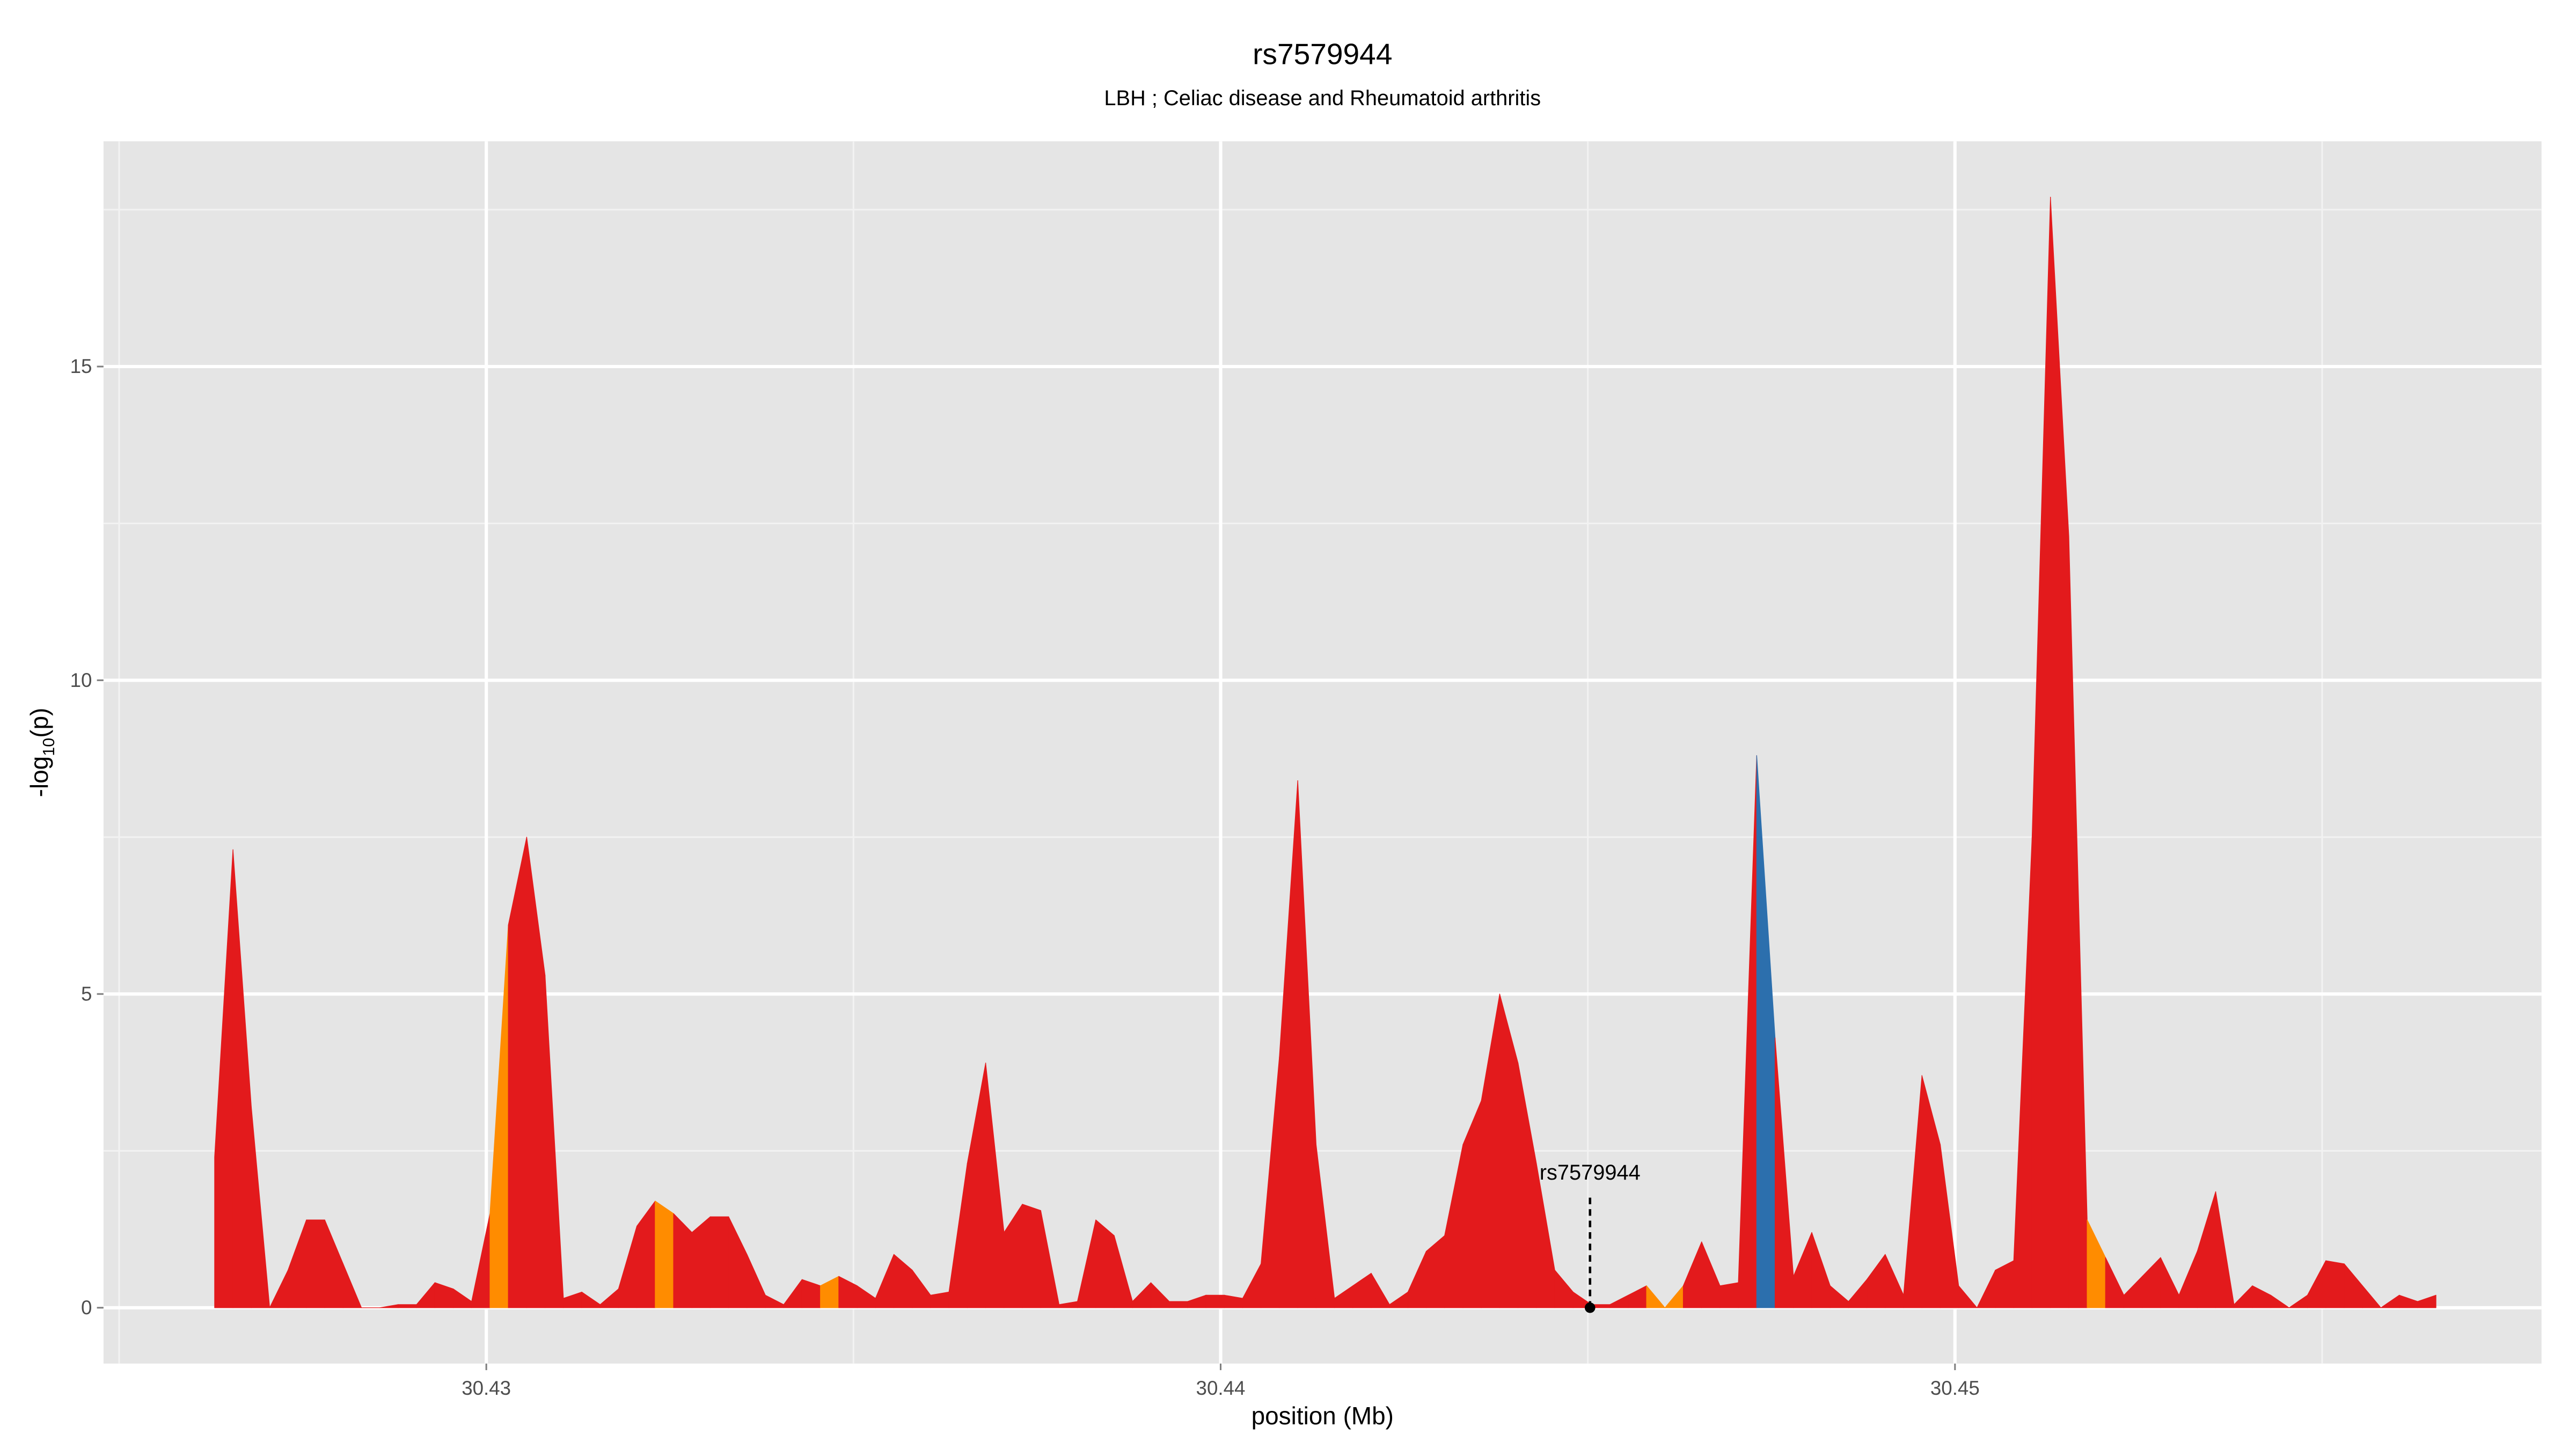 The width and height of the screenshot is (2576, 1449). What do you see at coordinates (81, 680) in the screenshot?
I see `y-tick-label: 10` at bounding box center [81, 680].